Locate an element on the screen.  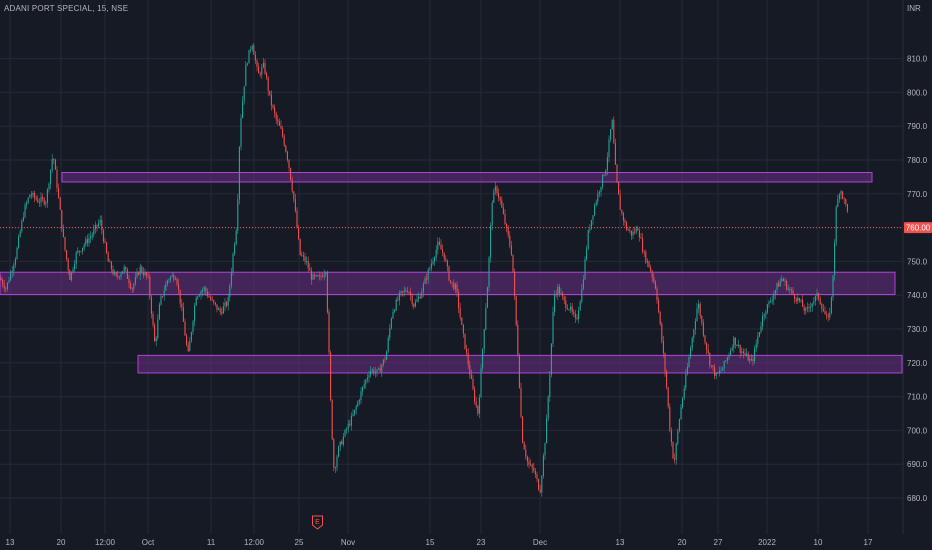
time-tick-label: Nov is located at coordinates (348, 542).